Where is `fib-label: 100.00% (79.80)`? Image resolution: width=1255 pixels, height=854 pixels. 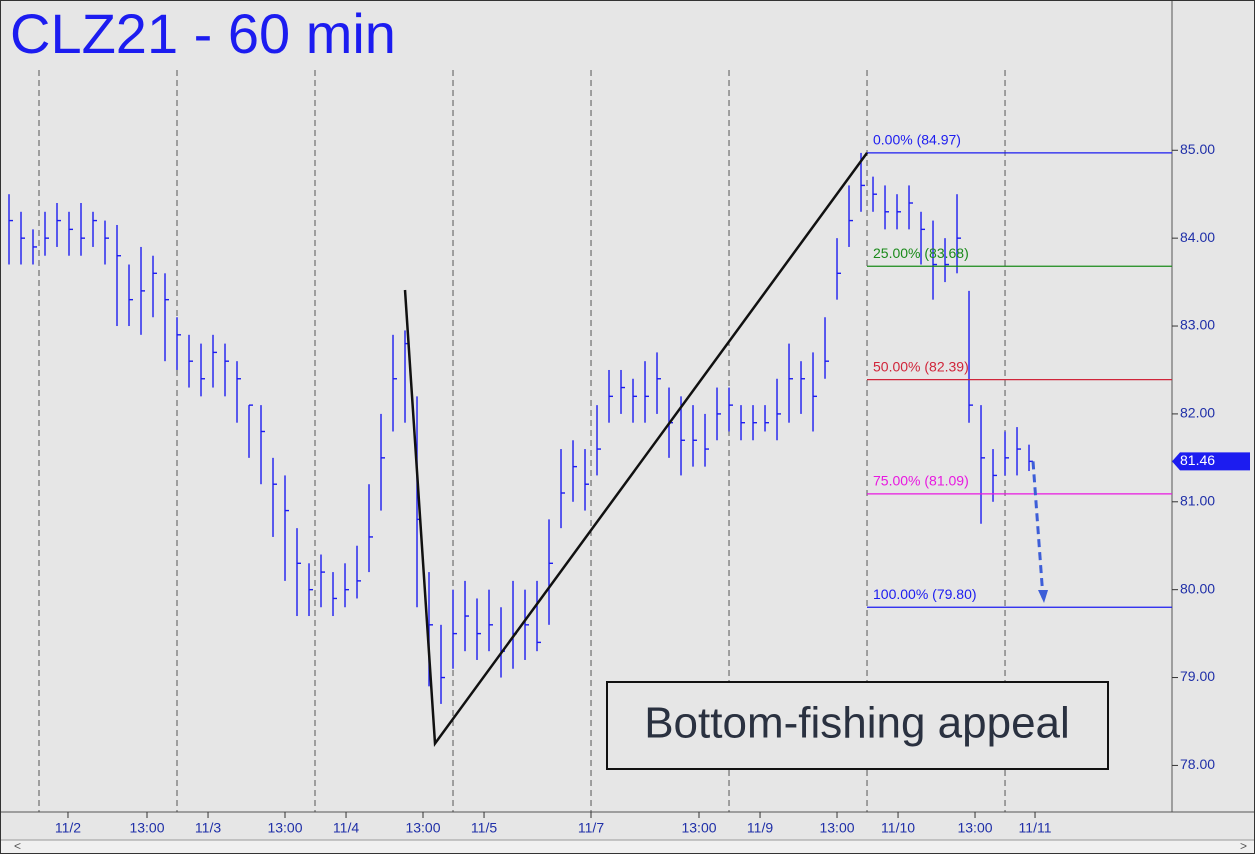
fib-label: 100.00% (79.80) is located at coordinates (925, 594).